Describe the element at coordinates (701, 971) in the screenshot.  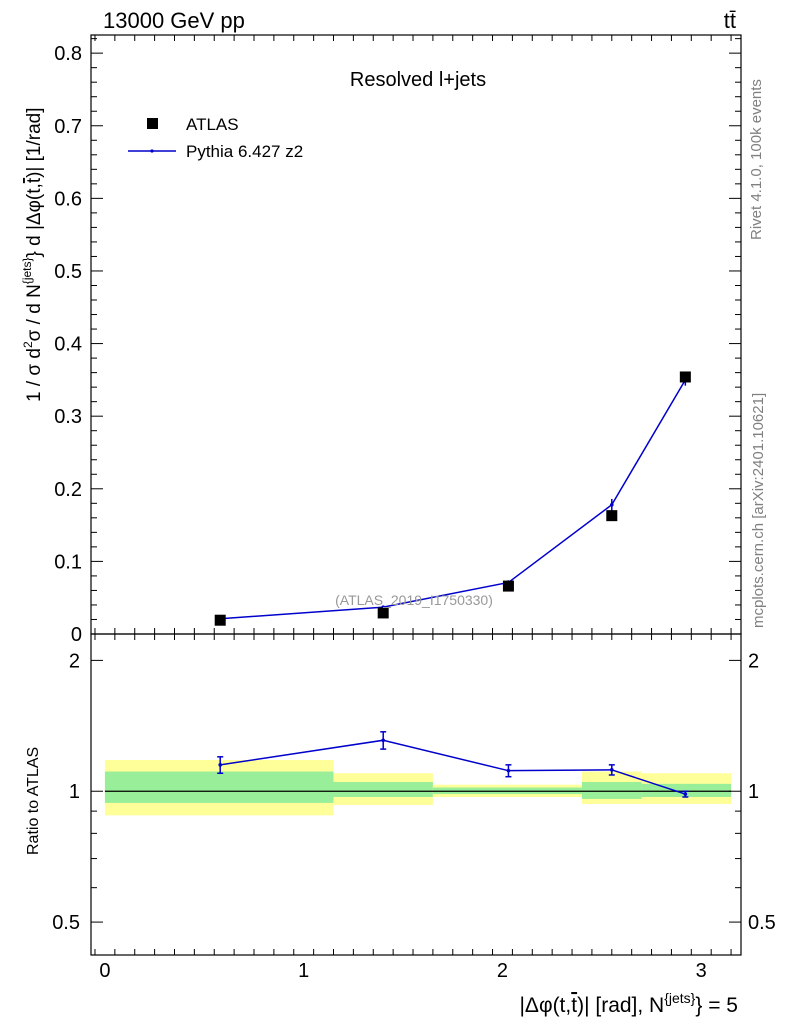
I see `x-tick-label: 3` at that location.